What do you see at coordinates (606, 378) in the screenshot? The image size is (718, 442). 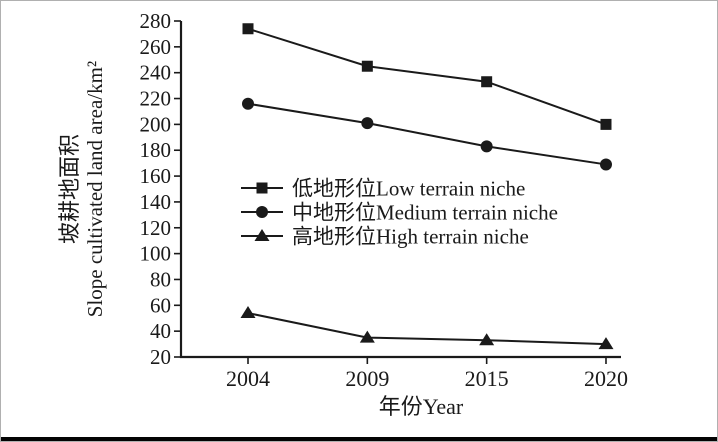 I see `x-tick-label: 2020` at bounding box center [606, 378].